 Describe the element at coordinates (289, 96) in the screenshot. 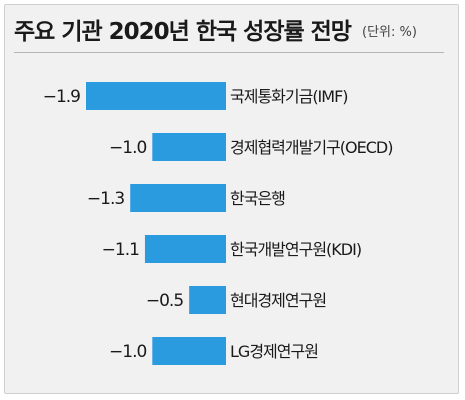

I see `category-label-0: 국제통화기금(IMF)` at that location.